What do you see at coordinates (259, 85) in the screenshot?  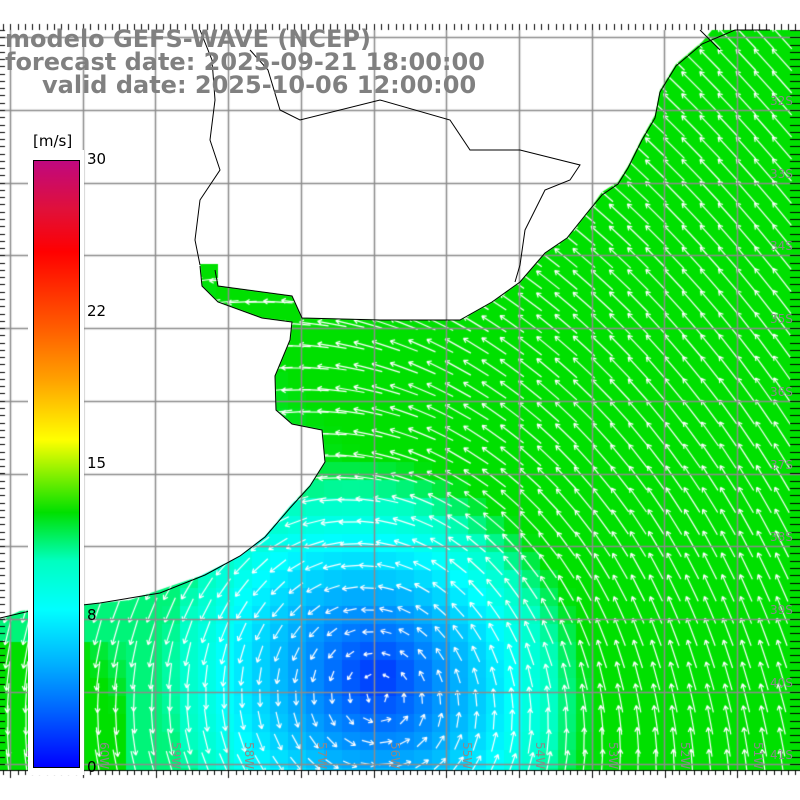 I see `valid-date: valid date: 2025-10-06 12:00:00` at bounding box center [259, 85].